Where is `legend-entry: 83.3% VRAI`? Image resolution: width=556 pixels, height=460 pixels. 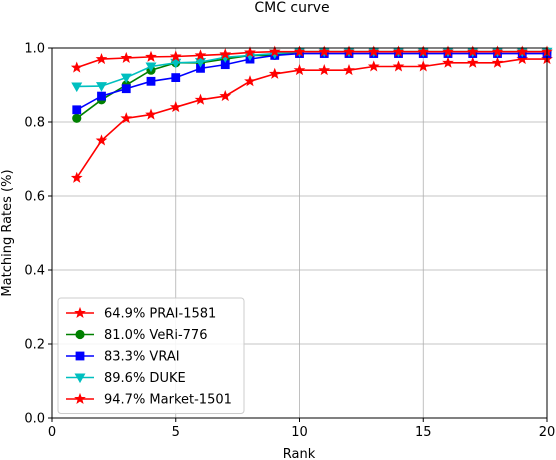 legend-entry: 83.3% VRAI is located at coordinates (123, 357).